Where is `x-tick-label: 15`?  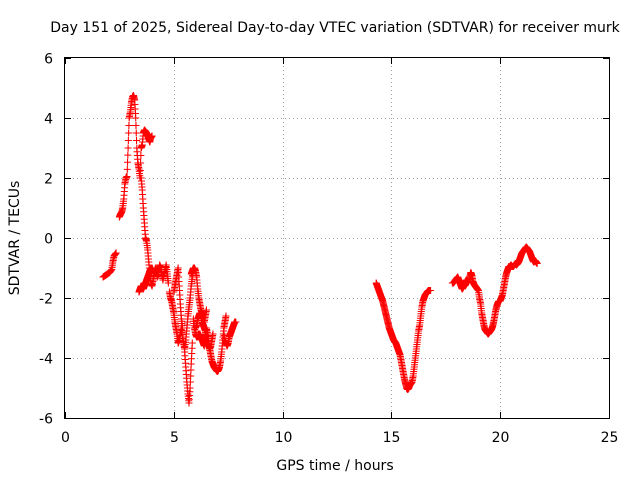
x-tick-label: 15 is located at coordinates (392, 438).